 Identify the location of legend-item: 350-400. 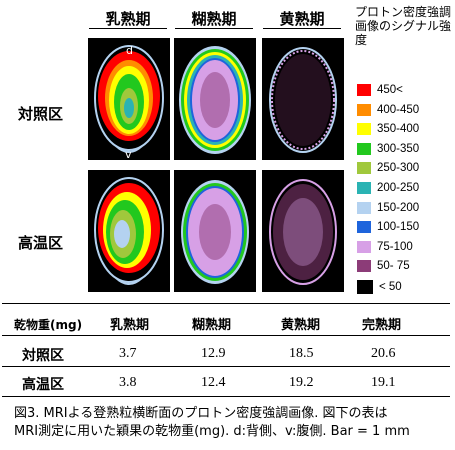
(388, 130).